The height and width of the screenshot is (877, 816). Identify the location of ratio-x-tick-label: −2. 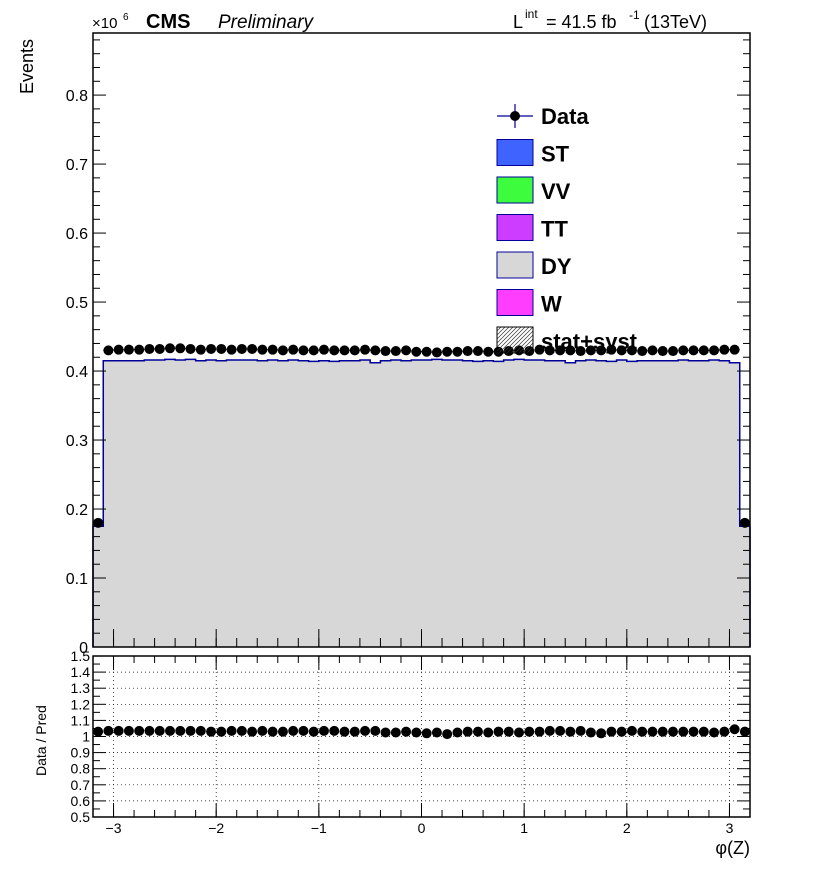
(216, 828).